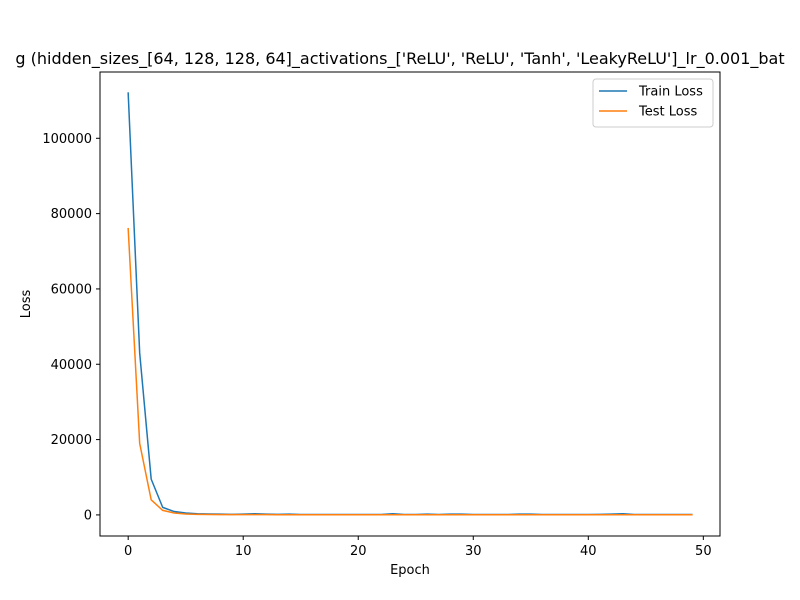 The height and width of the screenshot is (600, 800). I want to click on x-tick-label: 10, so click(243, 551).